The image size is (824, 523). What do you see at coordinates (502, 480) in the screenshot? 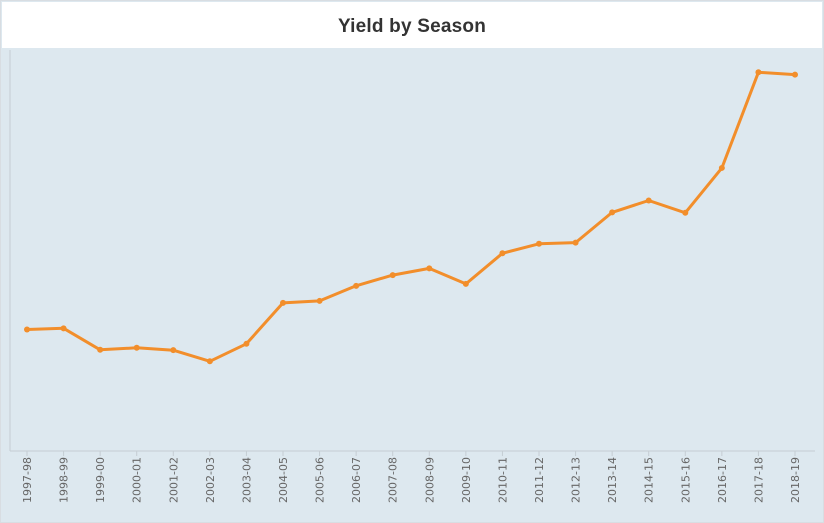
I see `x-tick-label: 2010-11` at bounding box center [502, 480].